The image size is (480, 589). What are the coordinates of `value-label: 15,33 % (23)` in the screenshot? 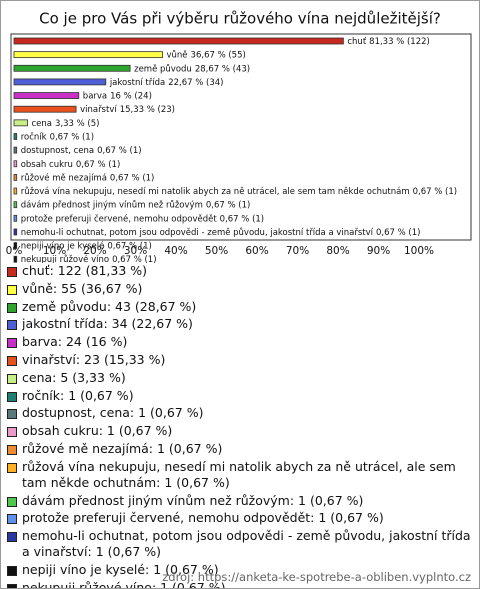 It's located at (147, 110).